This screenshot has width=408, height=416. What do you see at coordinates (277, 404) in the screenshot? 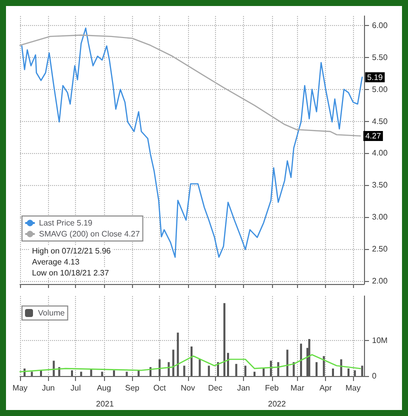
I see `text: 2022` at bounding box center [277, 404].